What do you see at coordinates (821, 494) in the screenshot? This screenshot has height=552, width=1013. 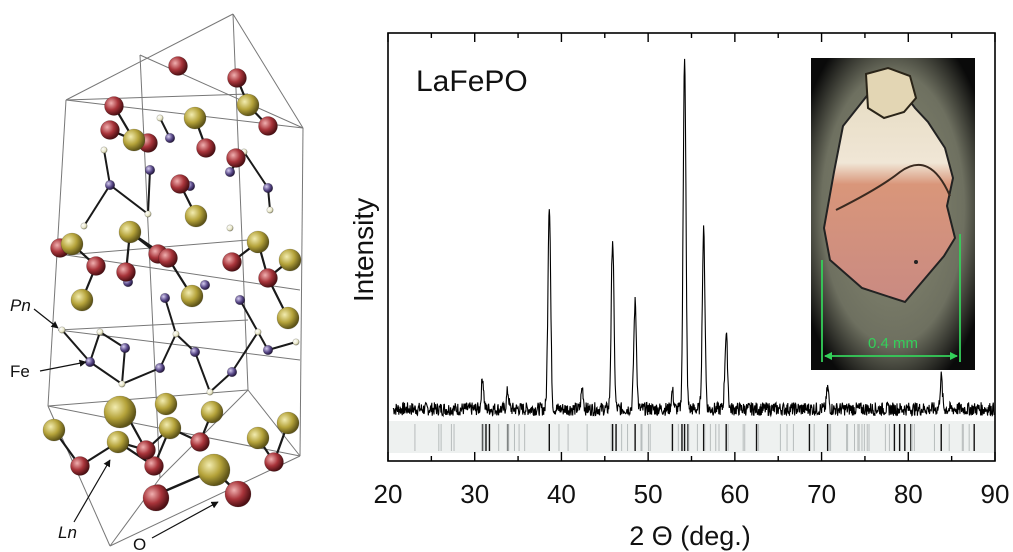 I see `x-tick-label: 70` at bounding box center [821, 494].